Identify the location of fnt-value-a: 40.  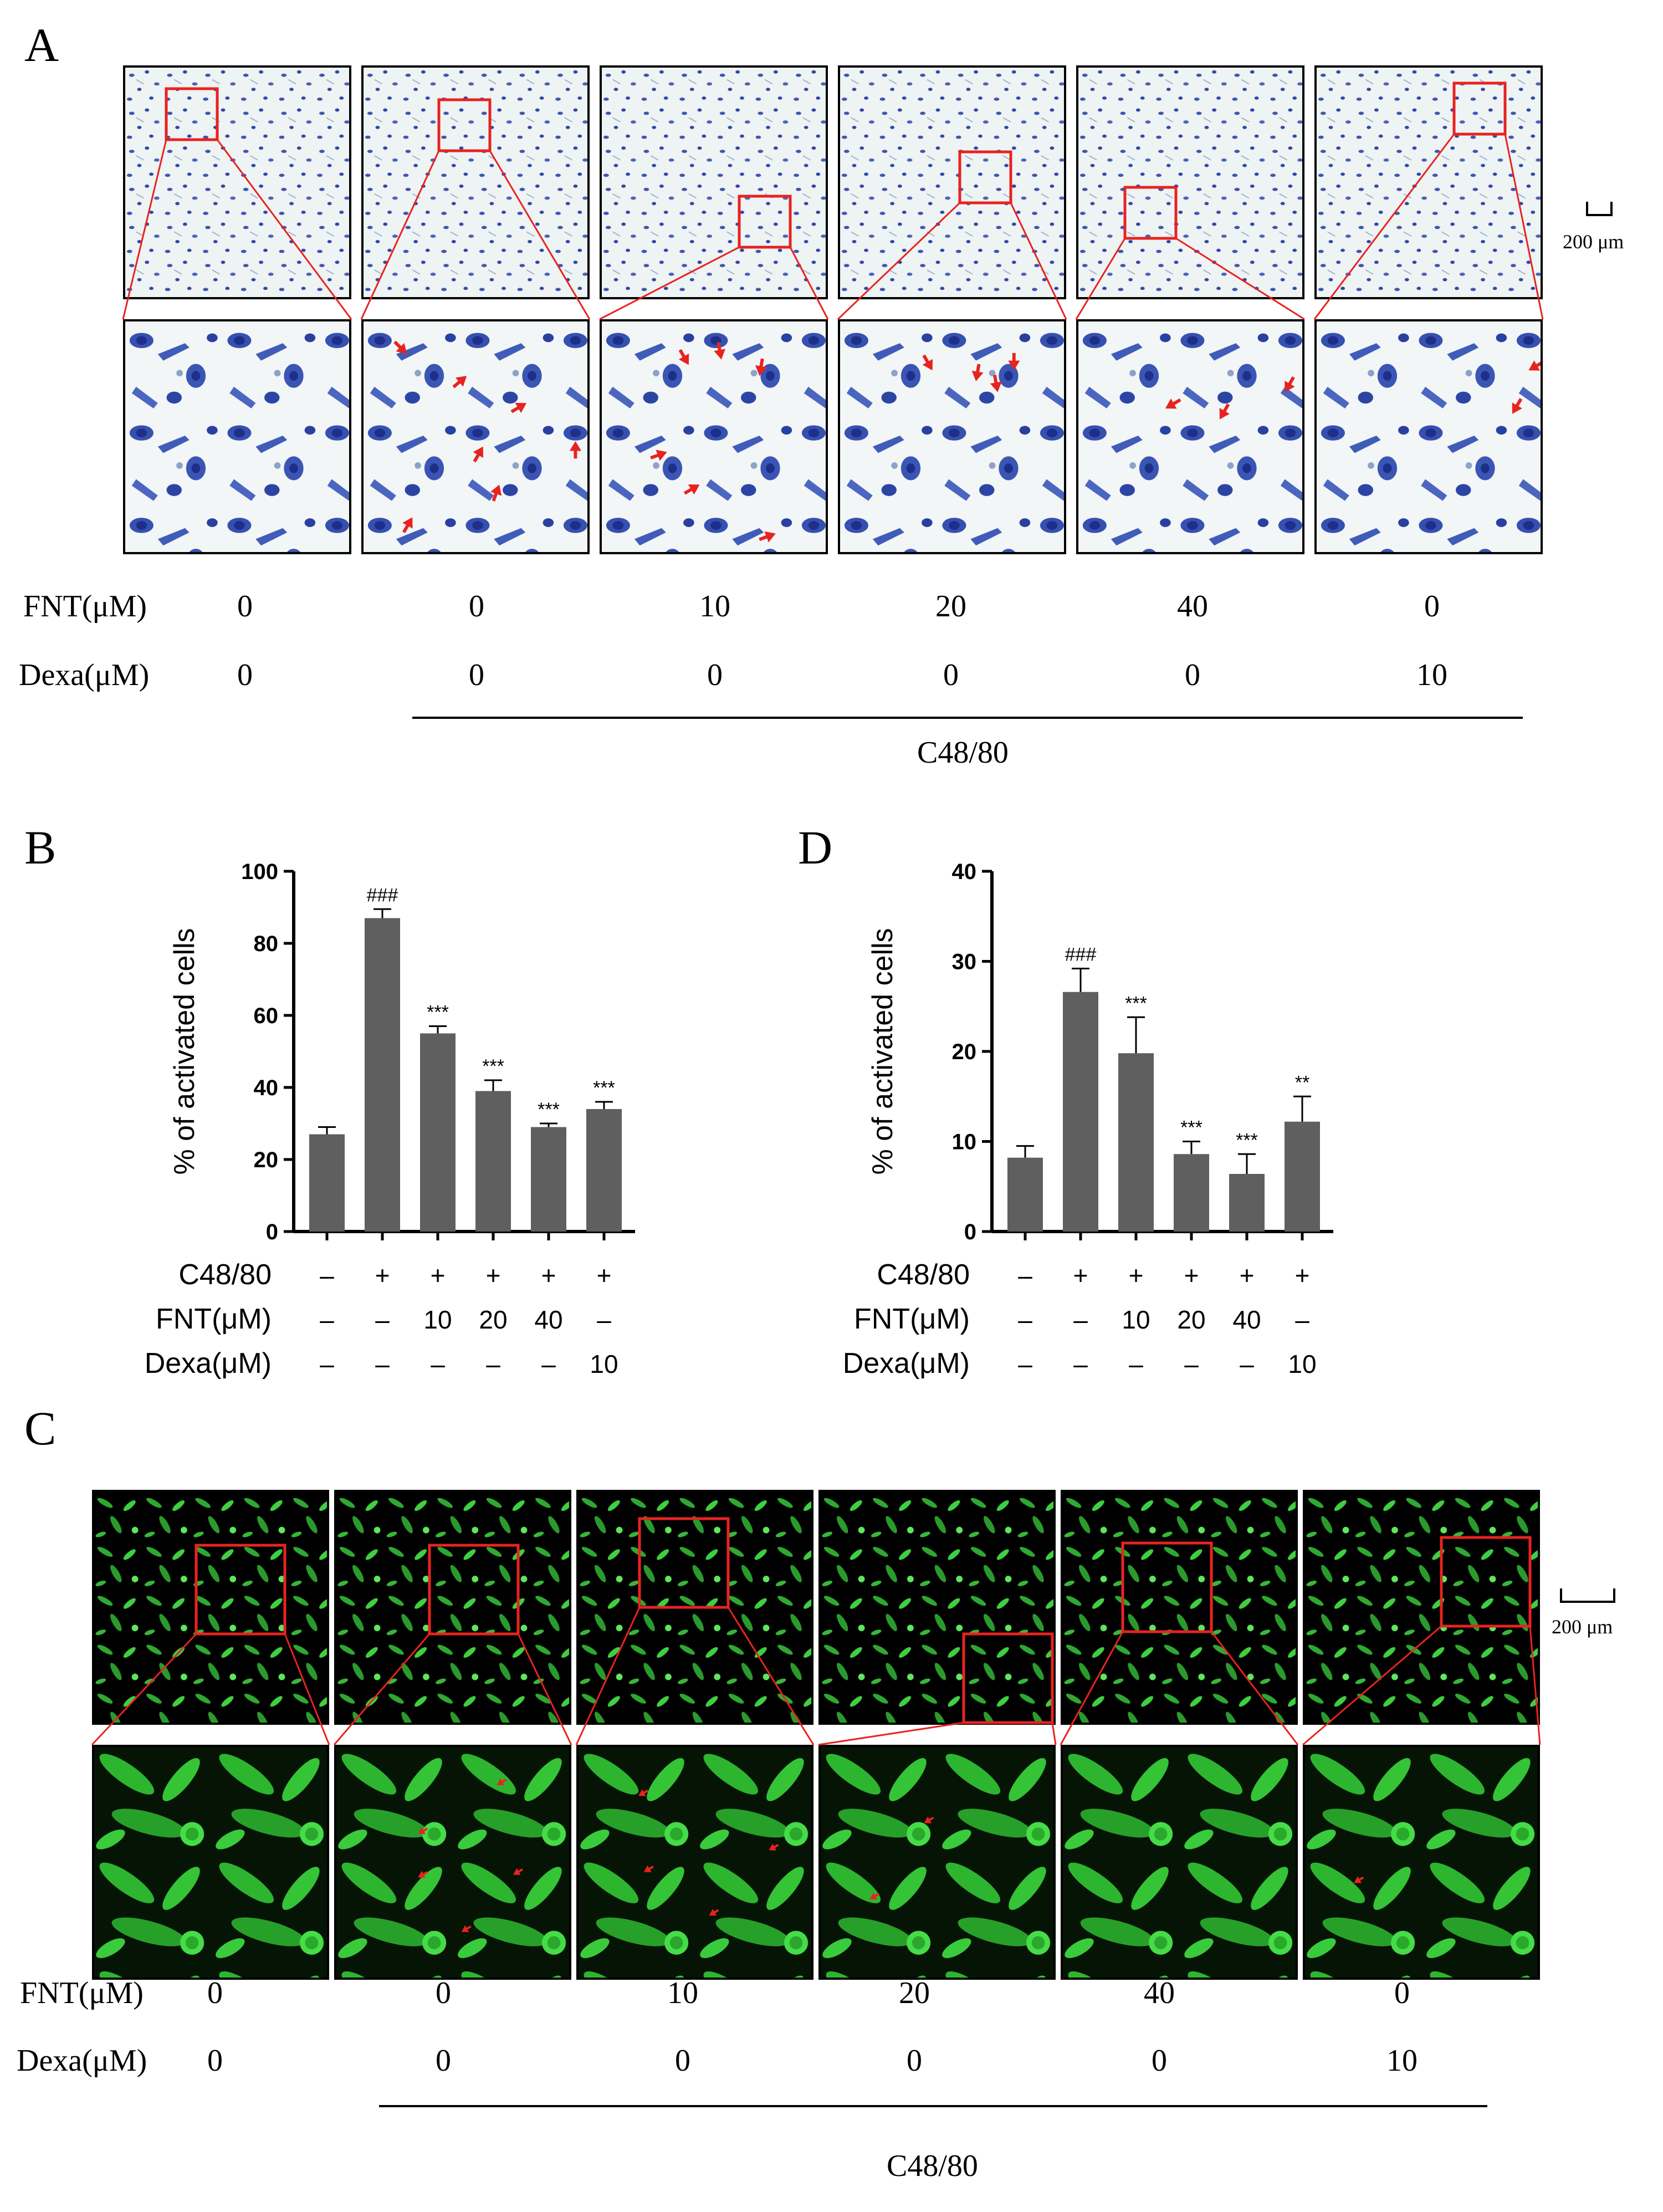
(1192, 606).